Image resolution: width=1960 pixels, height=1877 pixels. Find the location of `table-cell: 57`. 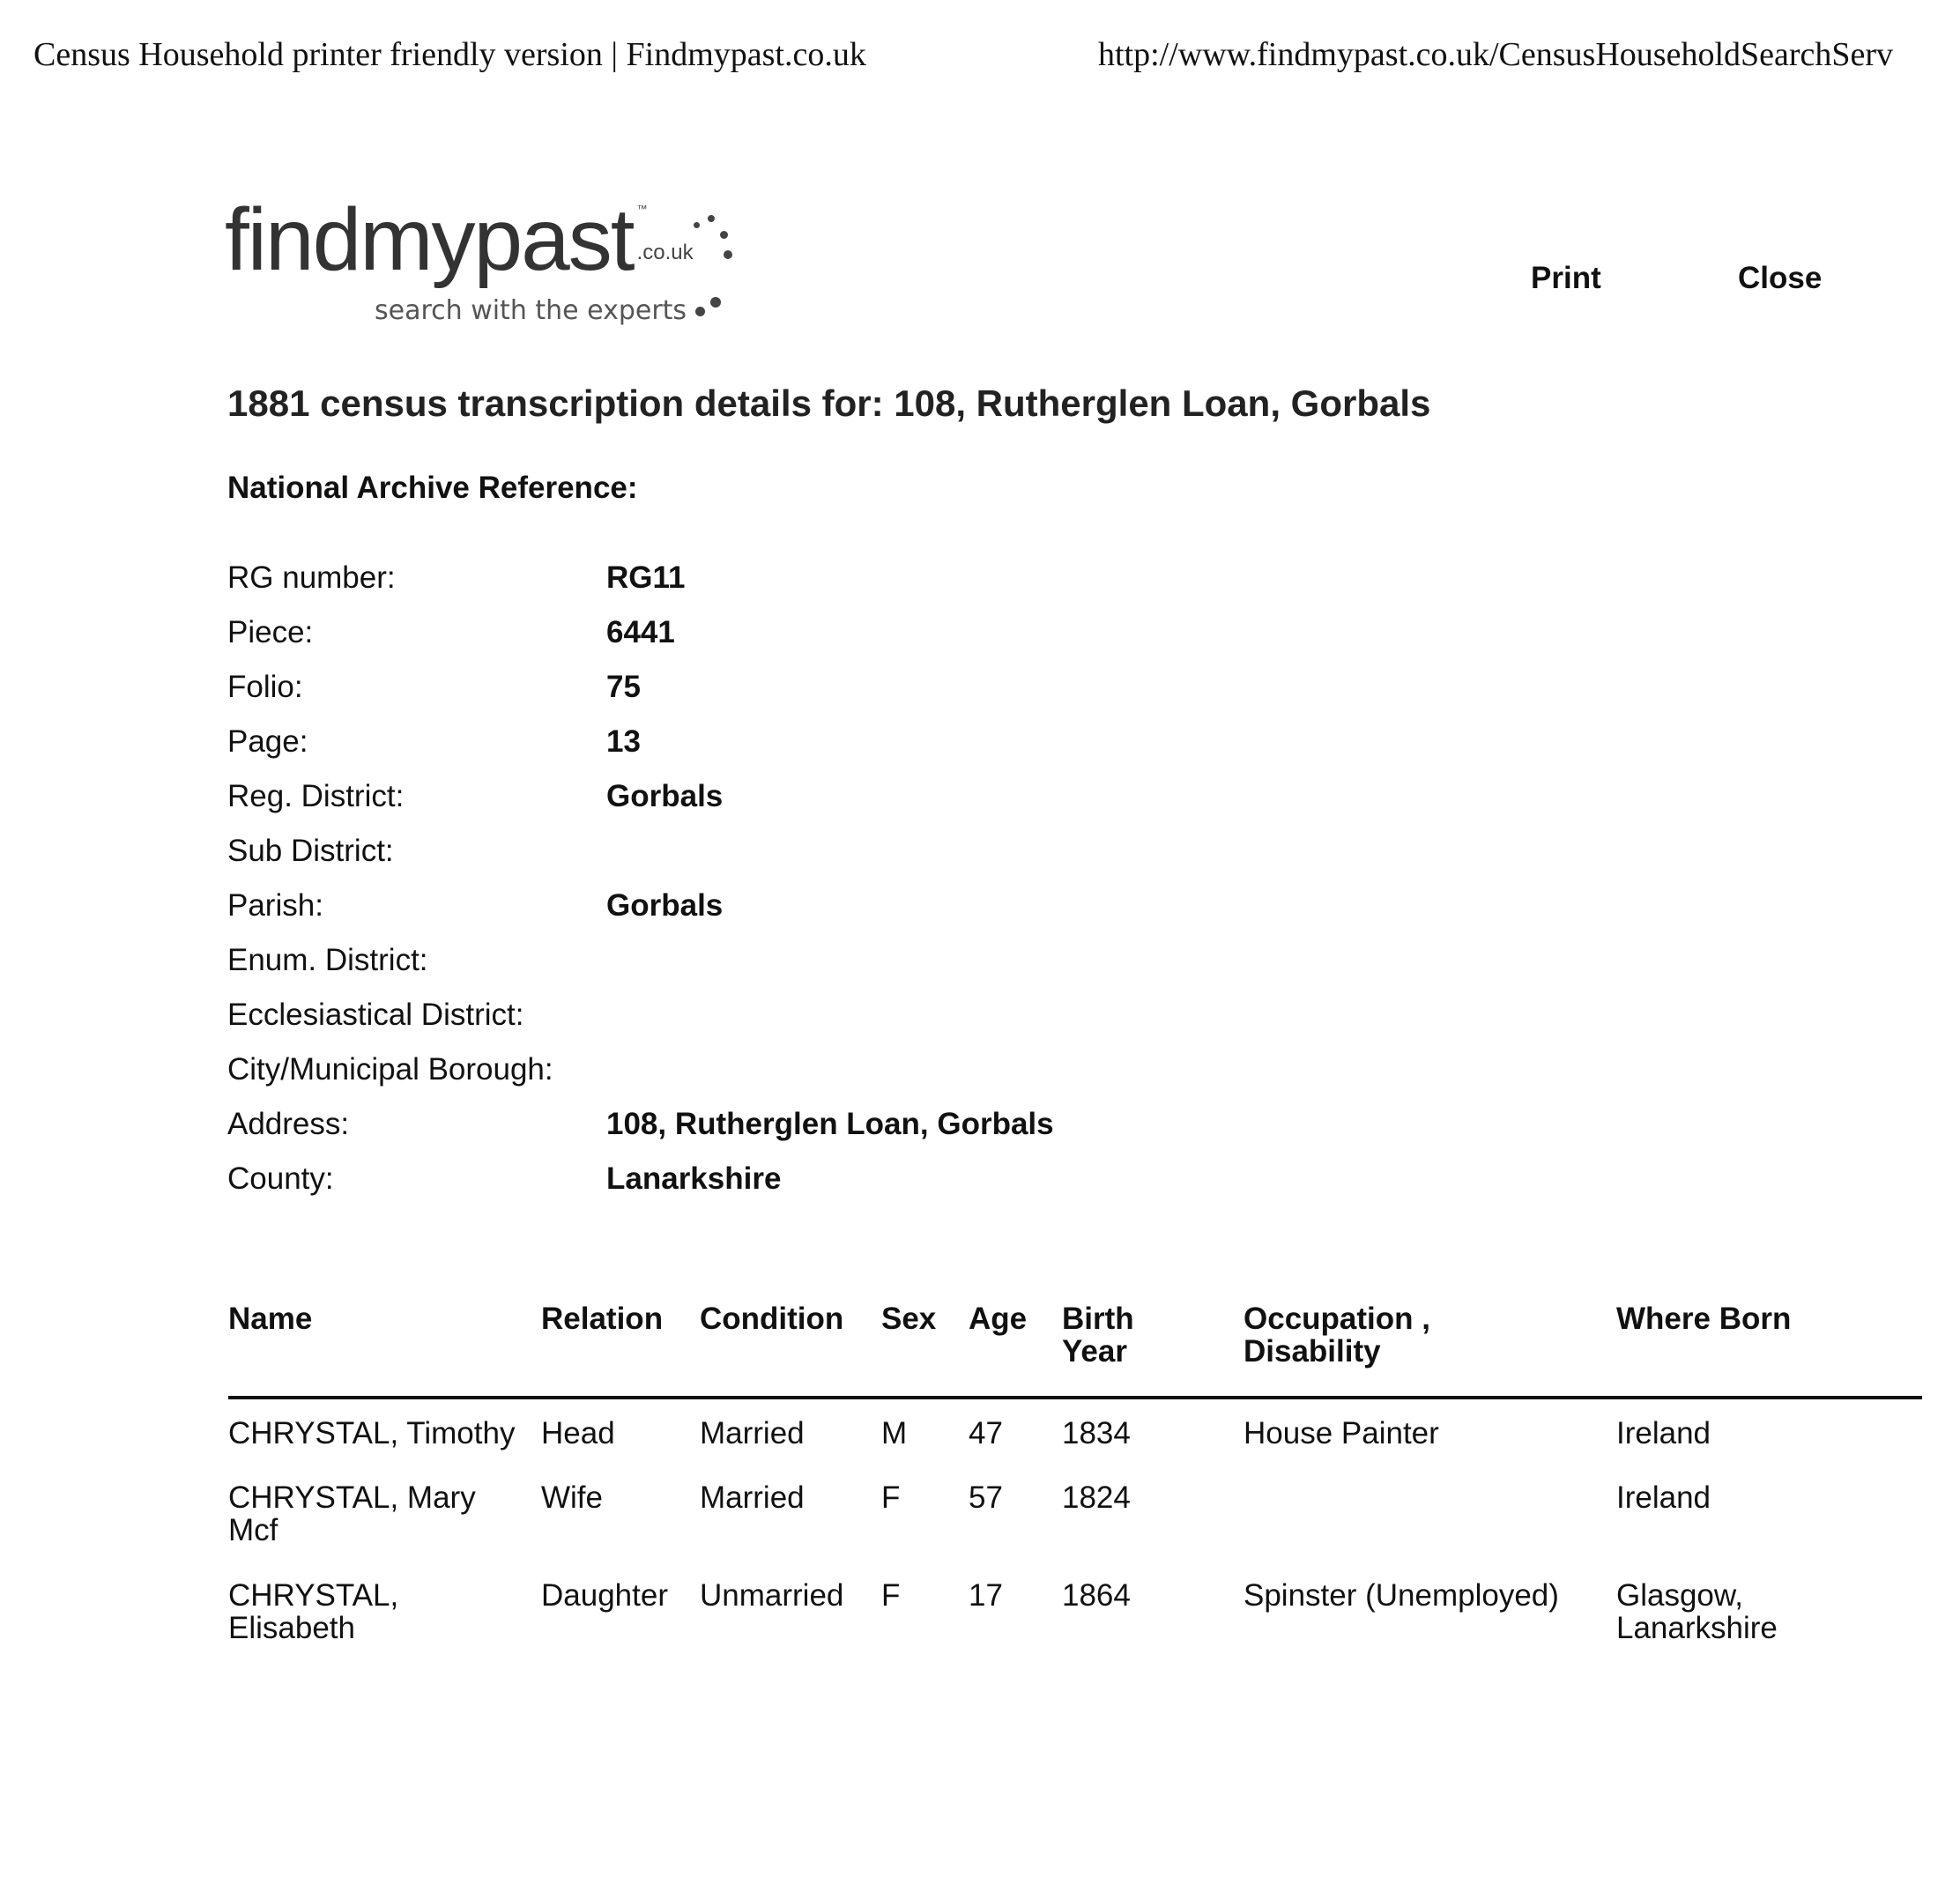

table-cell: 57 is located at coordinates (986, 1497).